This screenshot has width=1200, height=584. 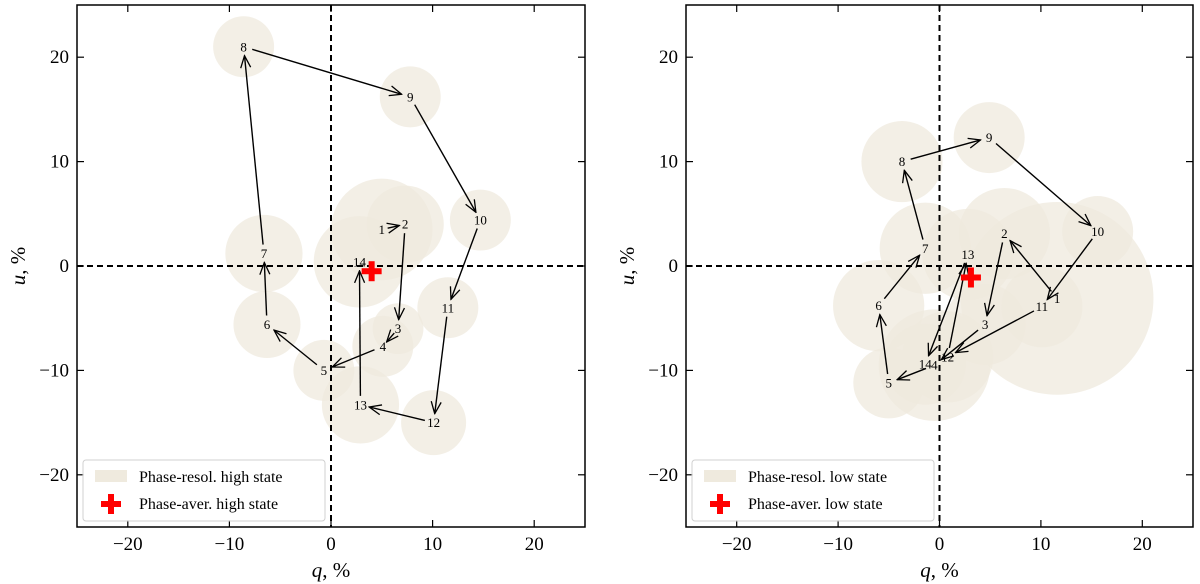 I want to click on legend-entry-2: Phase-aver. low state, so click(x=815, y=504).